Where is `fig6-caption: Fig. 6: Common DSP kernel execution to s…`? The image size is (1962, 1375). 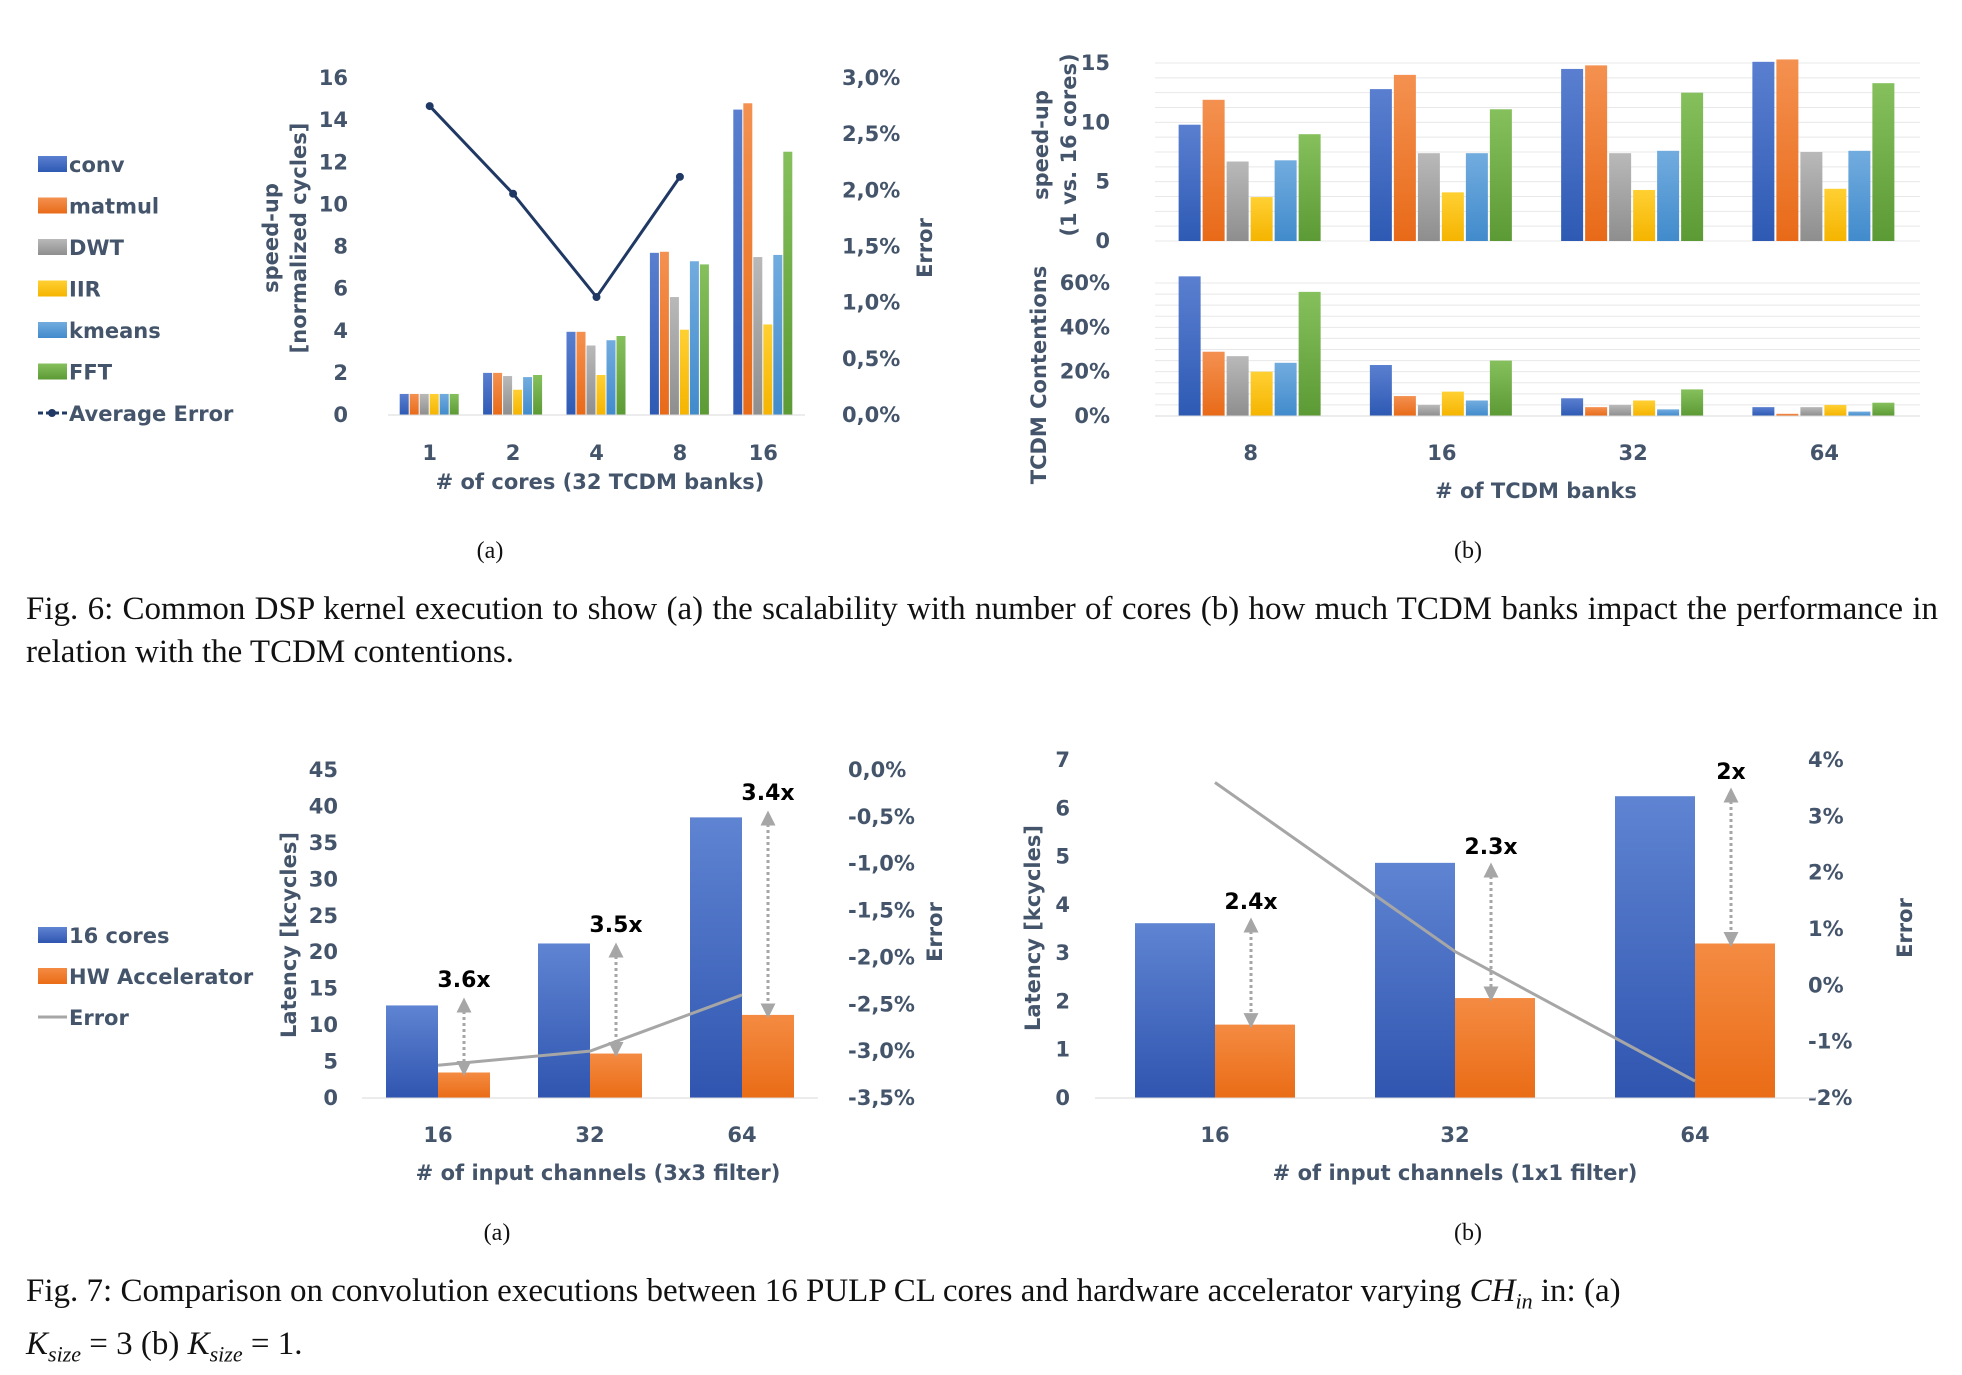 fig6-caption: Fig. 6: Common DSP kernel execution to s… is located at coordinates (982, 631).